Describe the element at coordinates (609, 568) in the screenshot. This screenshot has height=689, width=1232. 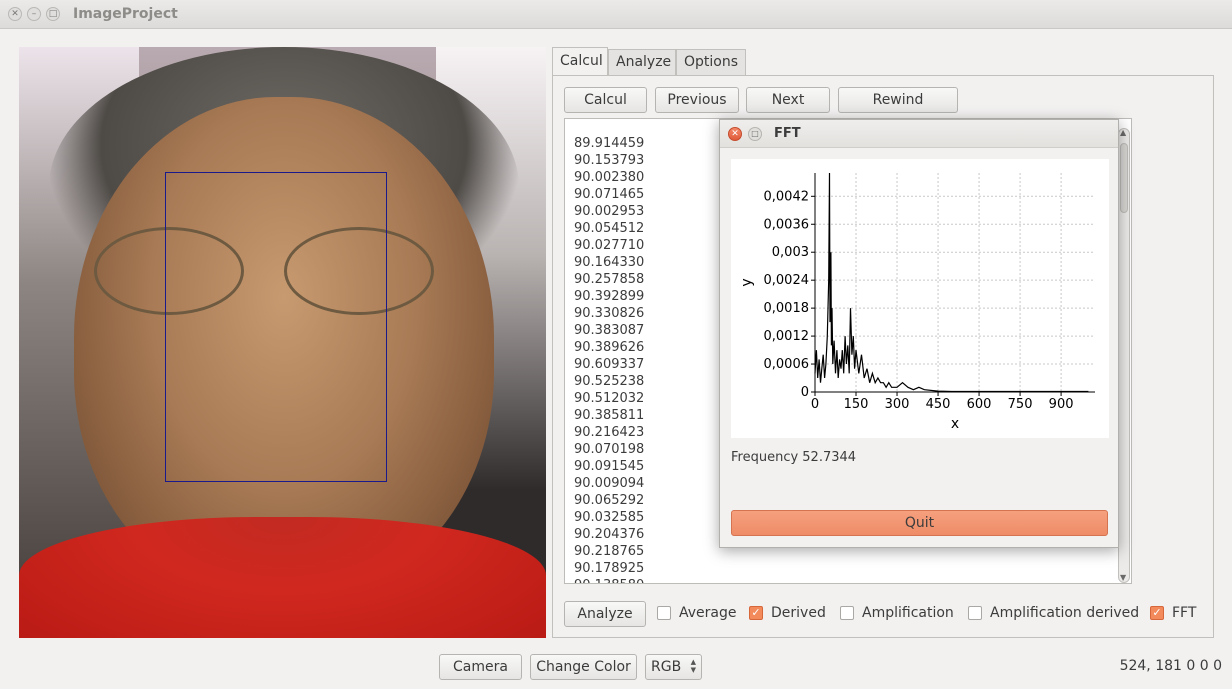
I see `list-item: 90.178925` at that location.